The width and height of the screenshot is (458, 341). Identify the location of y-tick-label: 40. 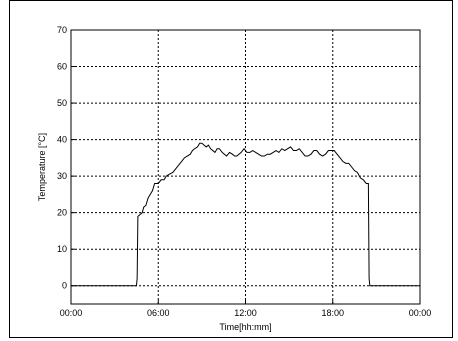
(62, 140).